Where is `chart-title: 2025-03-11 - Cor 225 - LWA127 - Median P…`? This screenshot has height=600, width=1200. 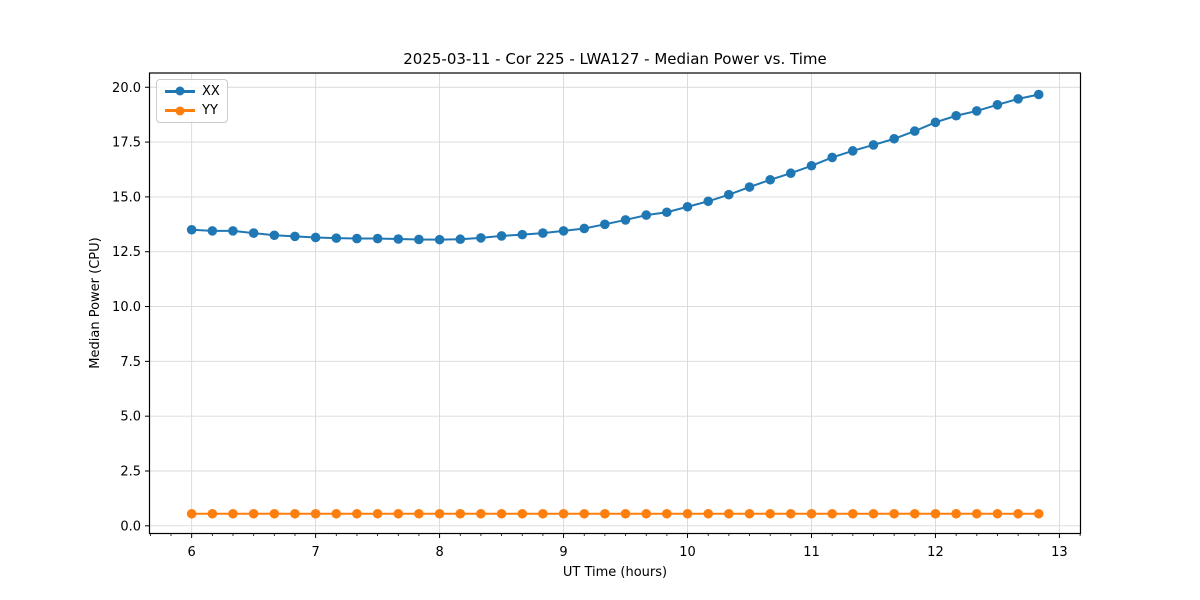
chart-title: 2025-03-11 - Cor 225 - LWA127 - Median P… is located at coordinates (615, 59).